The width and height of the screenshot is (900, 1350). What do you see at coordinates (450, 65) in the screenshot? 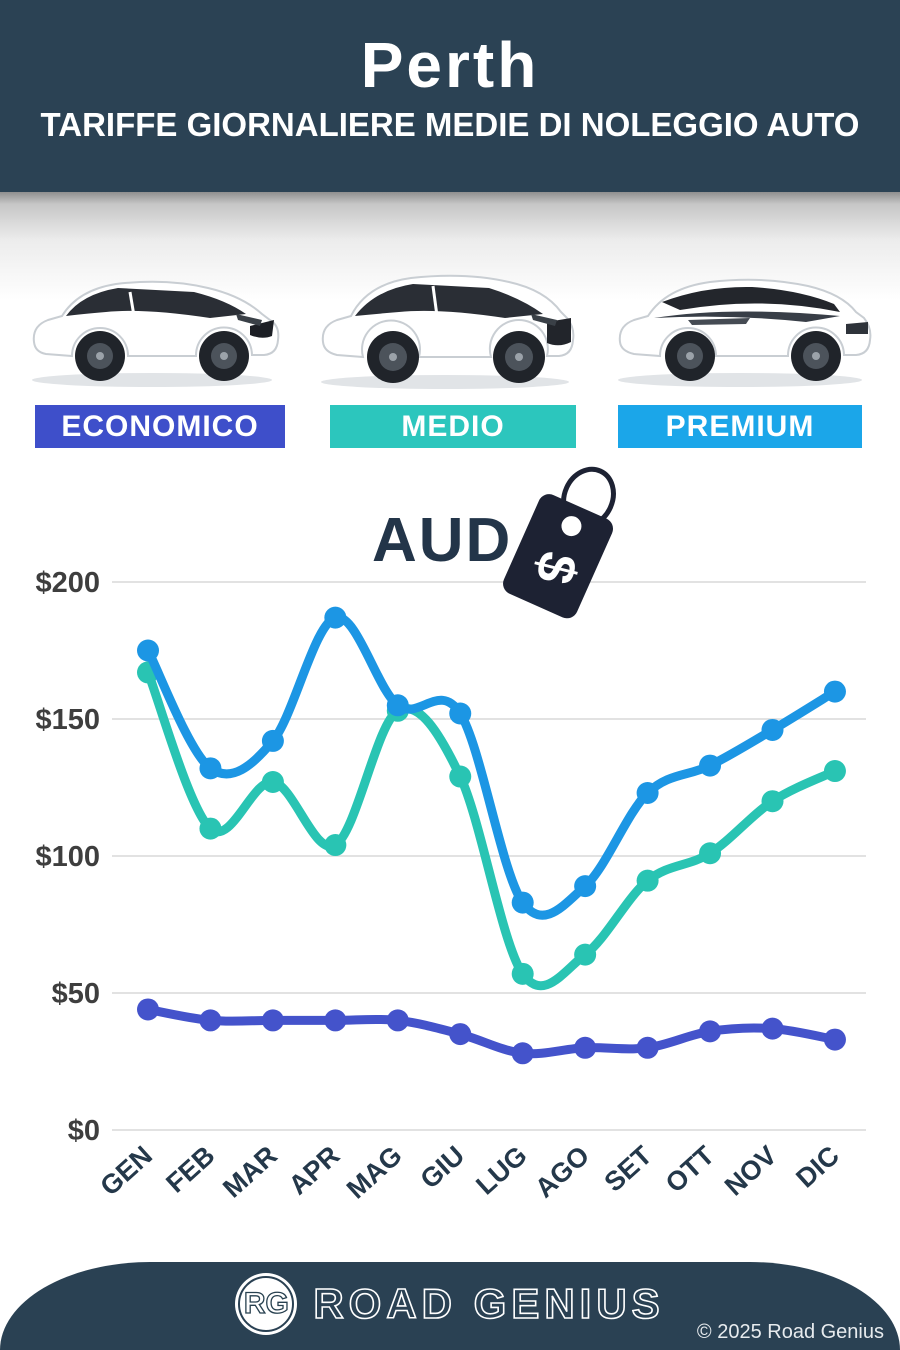
I see `page-title: Perth` at bounding box center [450, 65].